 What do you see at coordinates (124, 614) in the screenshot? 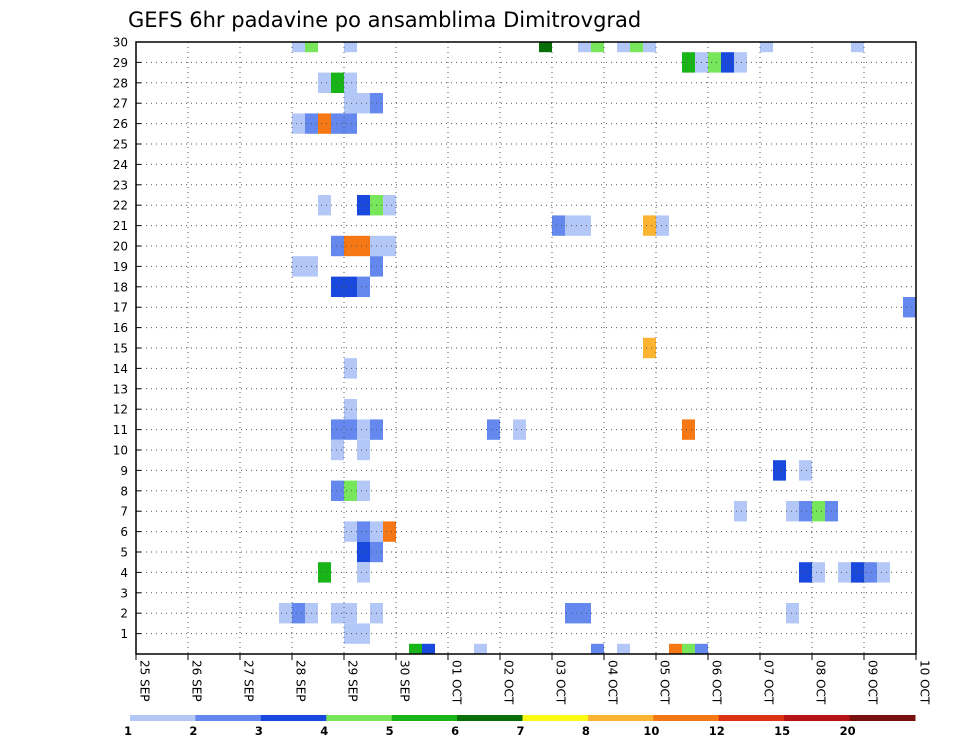
I see `y-tick-label: 2` at bounding box center [124, 614].